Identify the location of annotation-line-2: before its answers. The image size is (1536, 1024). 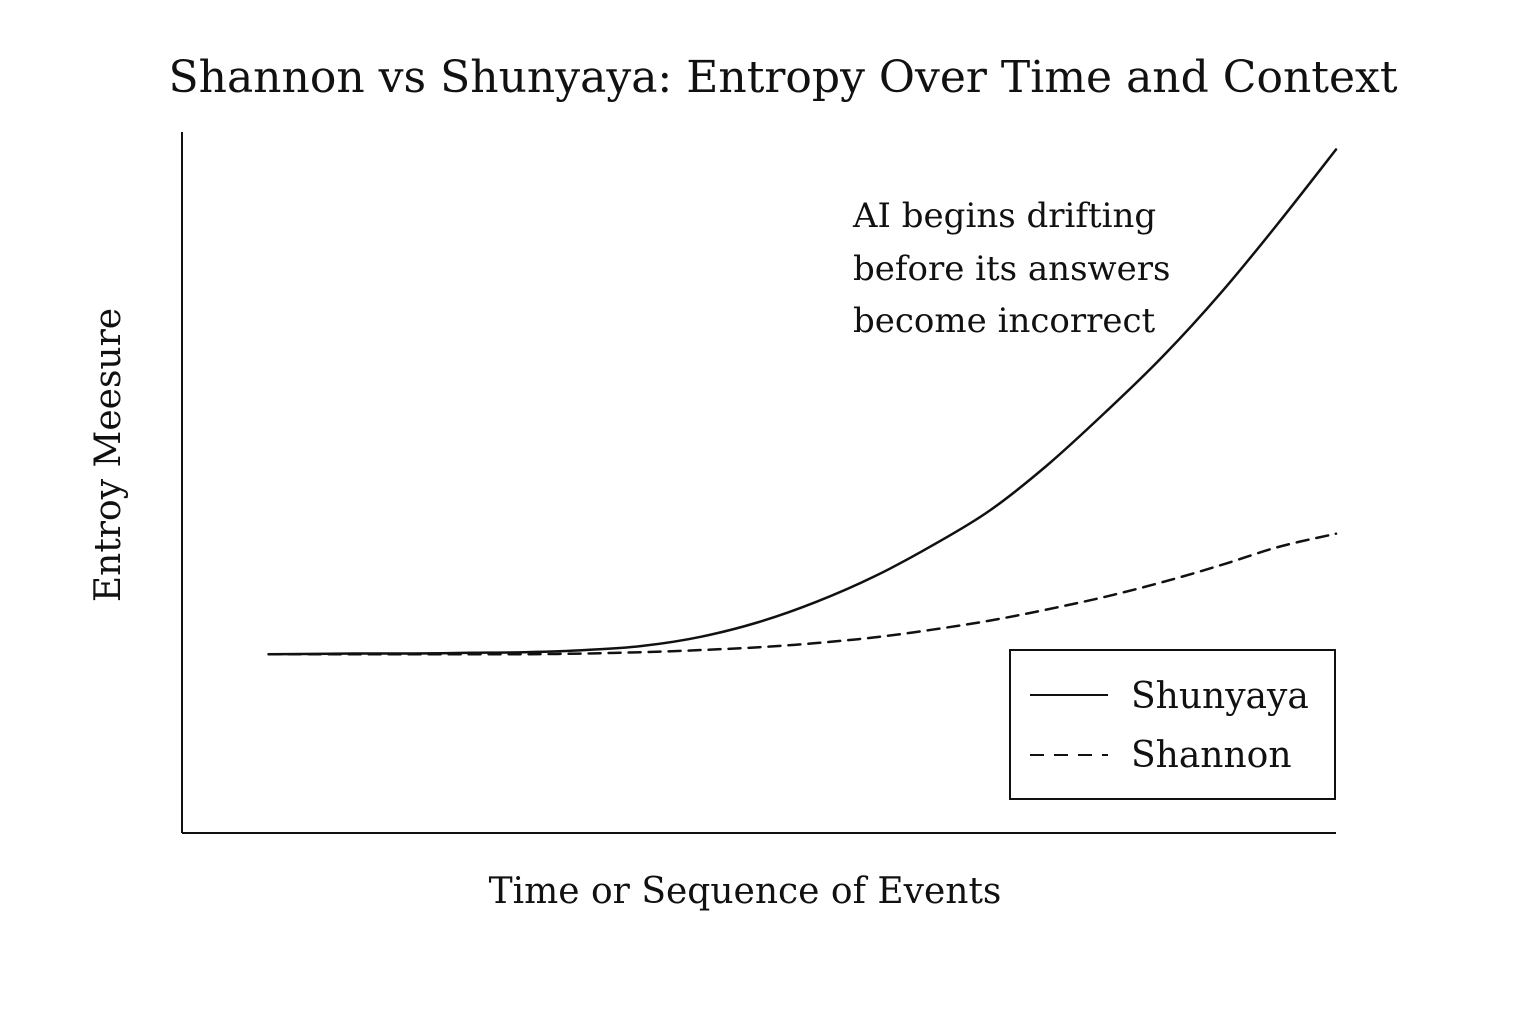
(1011, 269).